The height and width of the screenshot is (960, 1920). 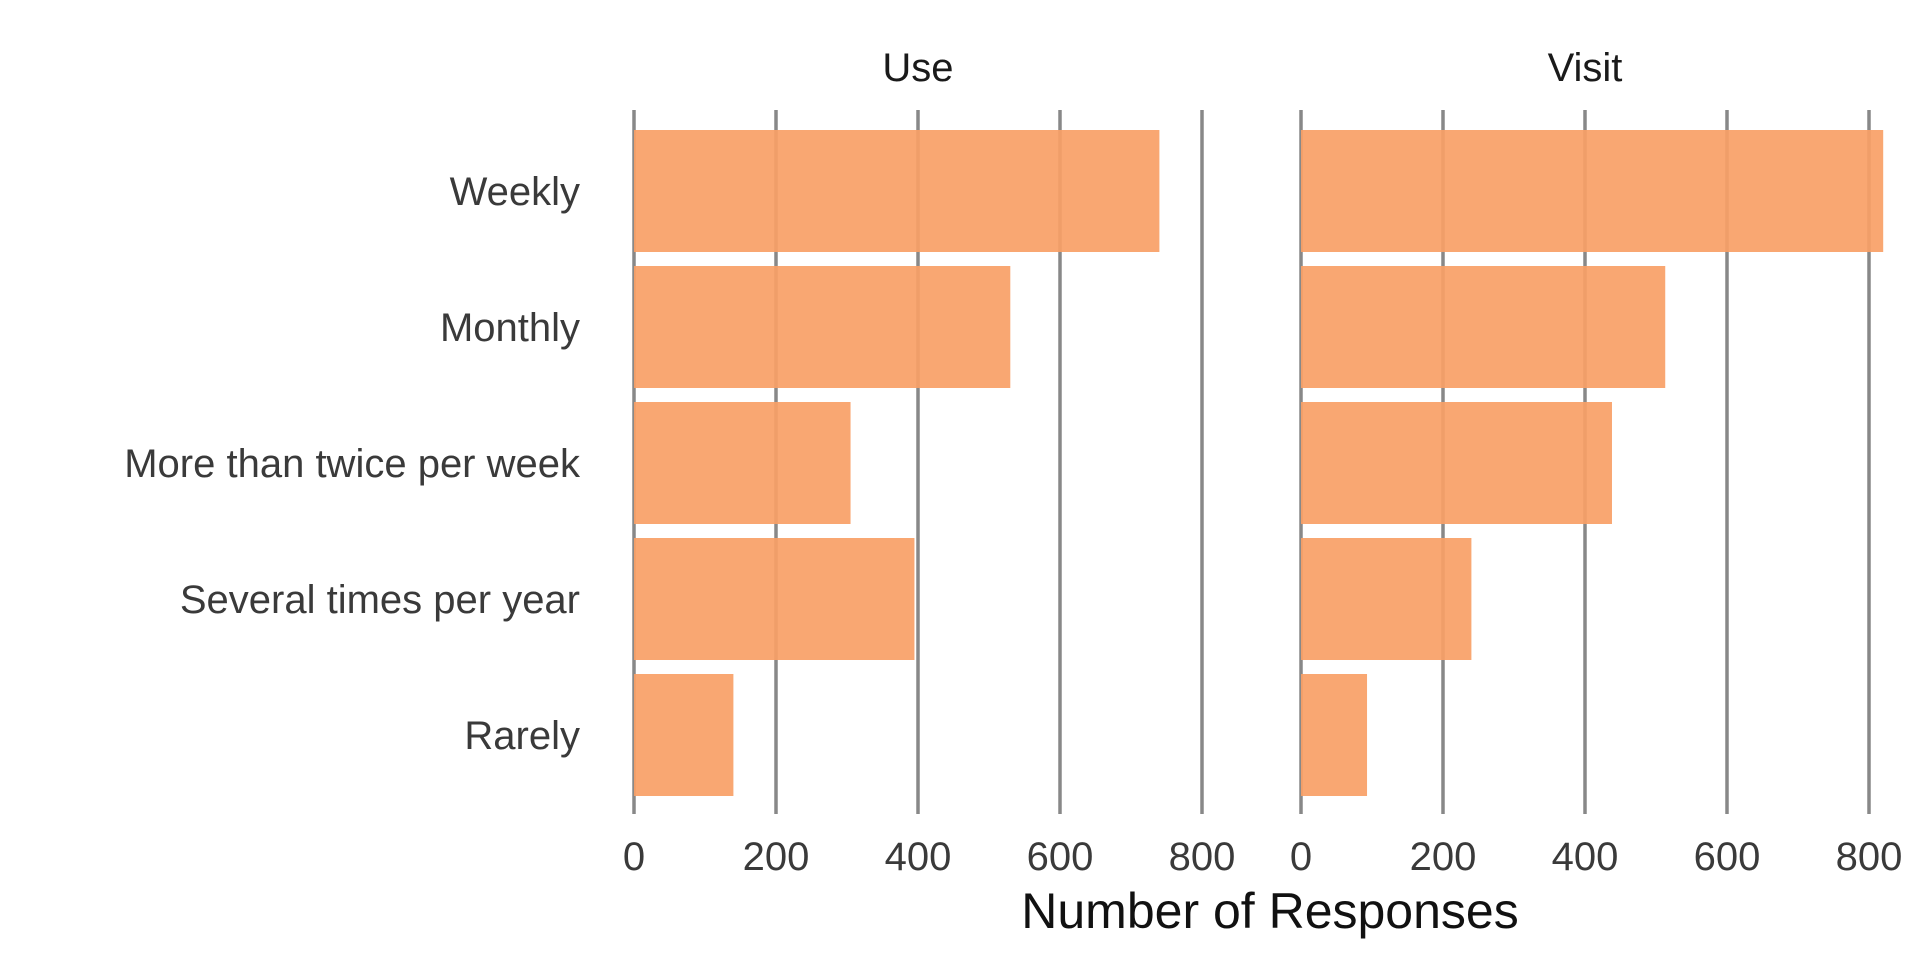 I want to click on x-tick-label-use-600: 600, so click(x=1060, y=857).